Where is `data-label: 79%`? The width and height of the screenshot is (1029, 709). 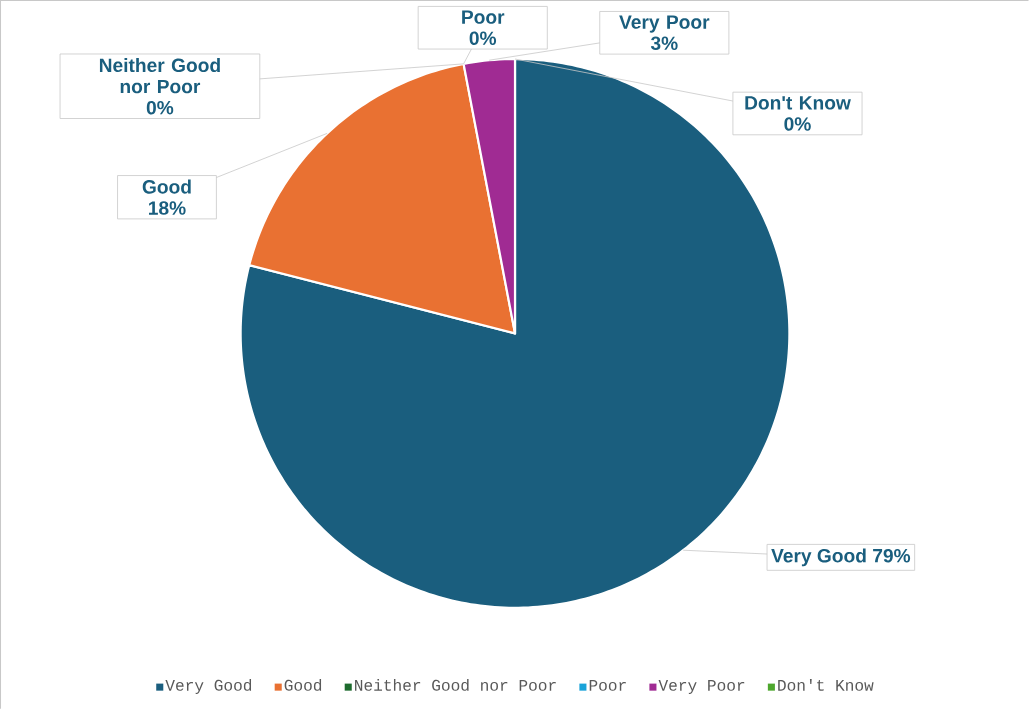
data-label: 79% is located at coordinates (892, 555).